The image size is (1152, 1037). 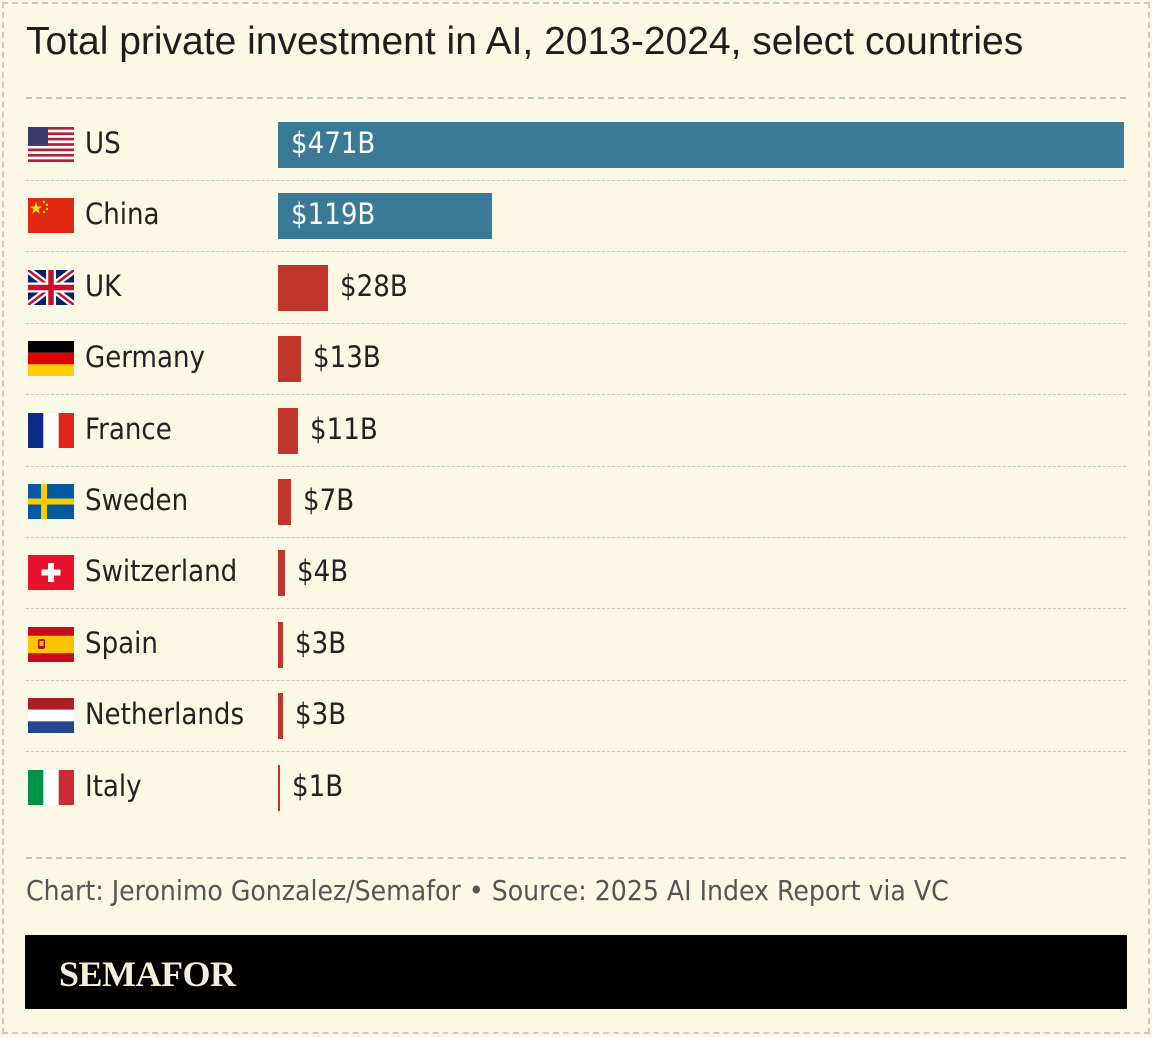 I want to click on category-label: Netherlands, so click(x=165, y=714).